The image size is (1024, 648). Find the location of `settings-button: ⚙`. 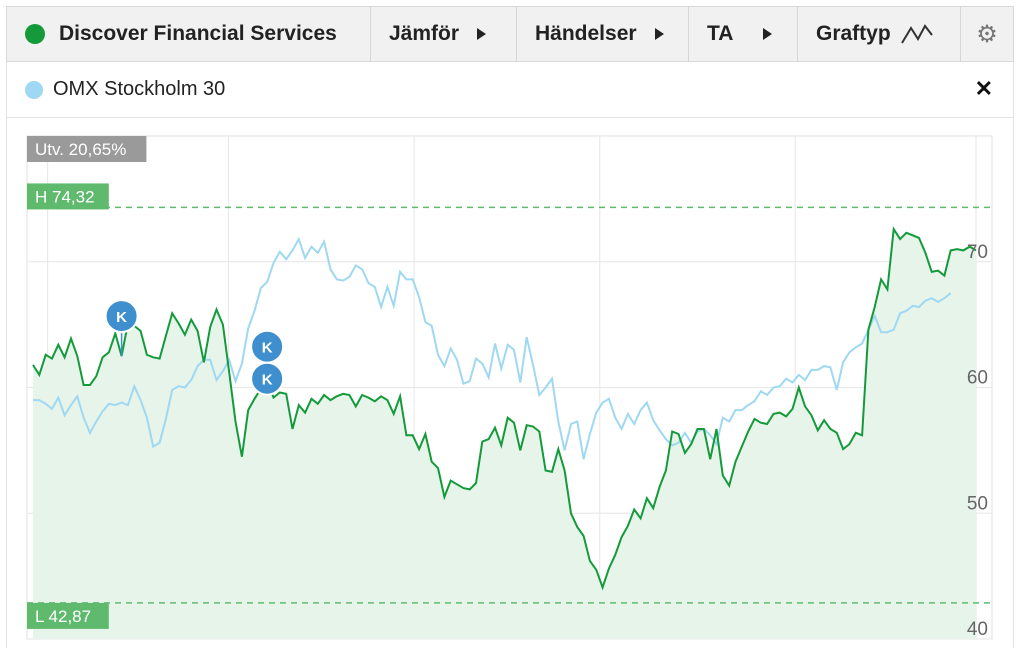

settings-button: ⚙ is located at coordinates (987, 34).